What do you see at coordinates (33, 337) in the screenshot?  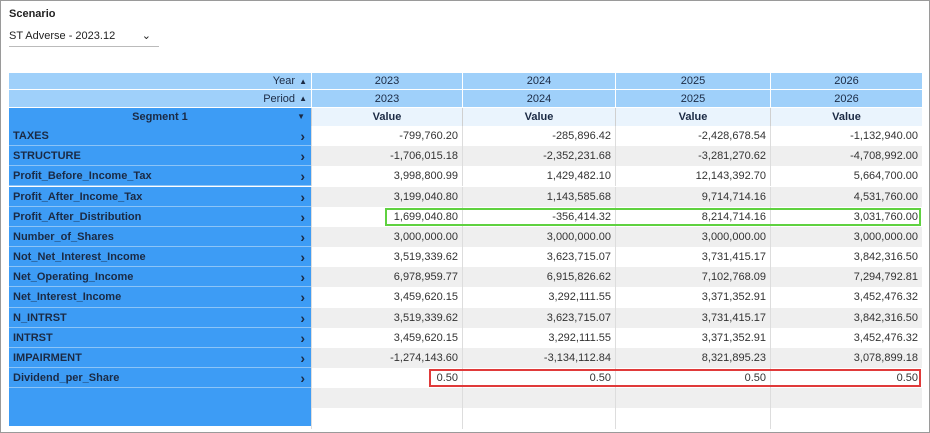 I see `row-label-text: INTRST` at bounding box center [33, 337].